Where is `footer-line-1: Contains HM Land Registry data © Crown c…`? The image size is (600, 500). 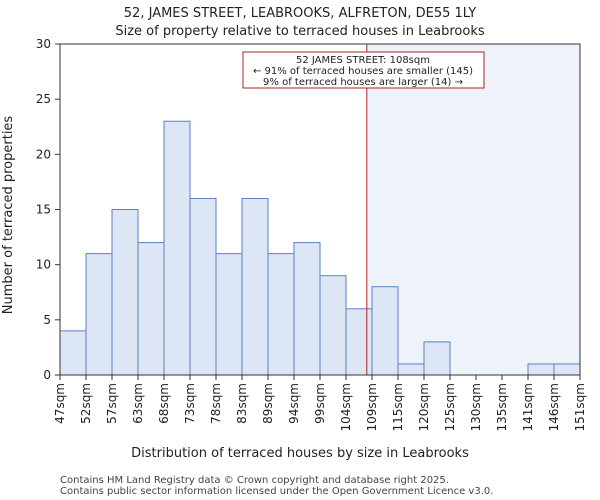
footer-line-1: Contains HM Land Registry data © Crown c… is located at coordinates (254, 480).